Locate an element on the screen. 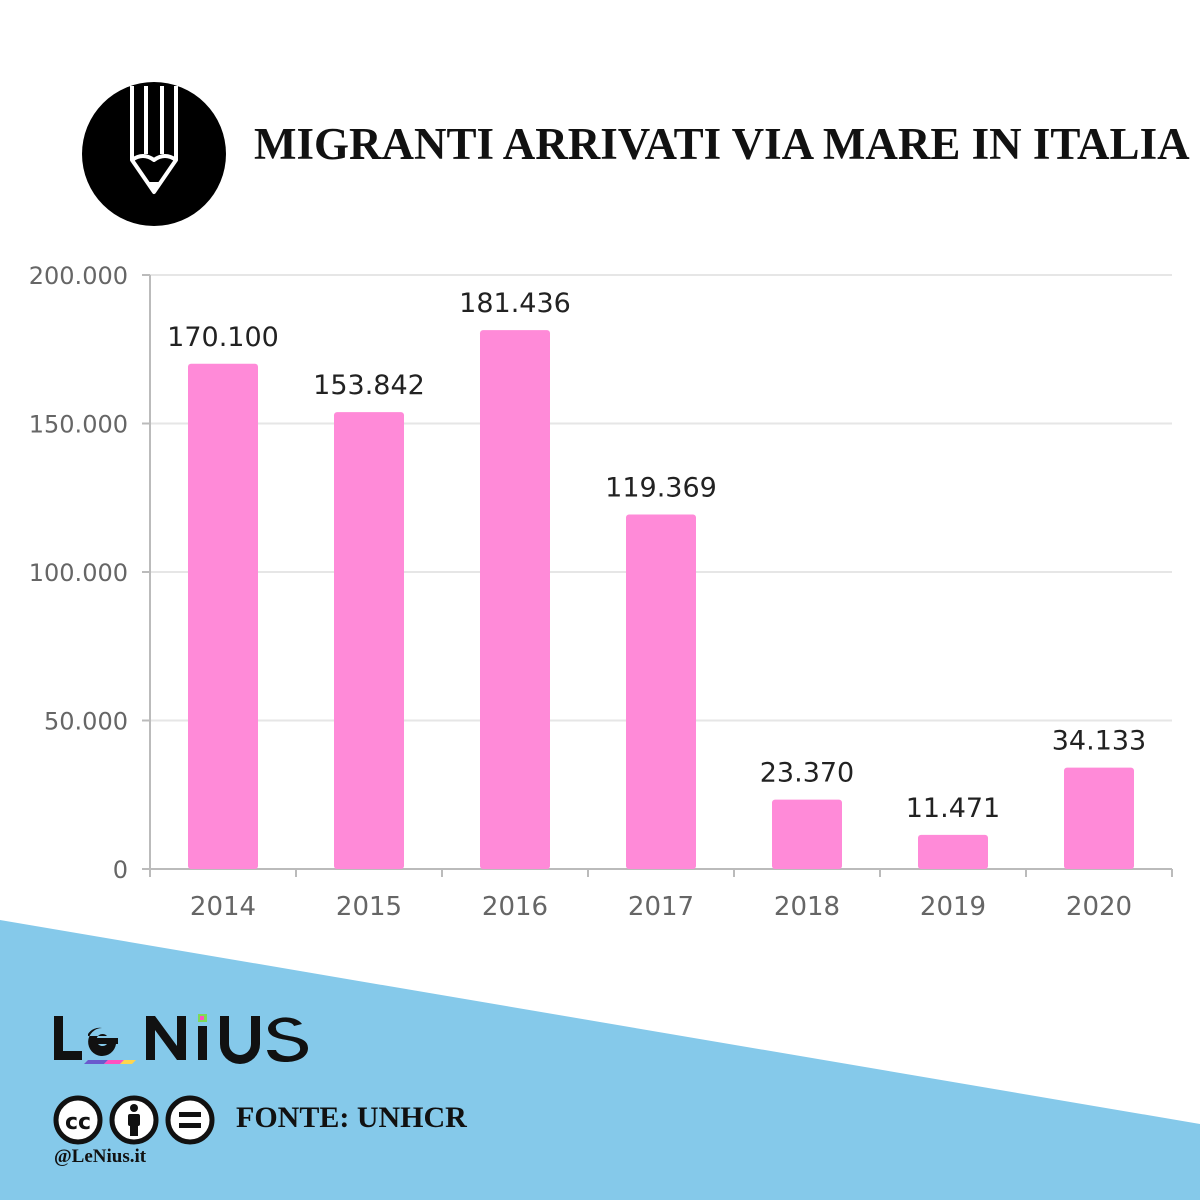  lenius-logo is located at coordinates (181, 1039).